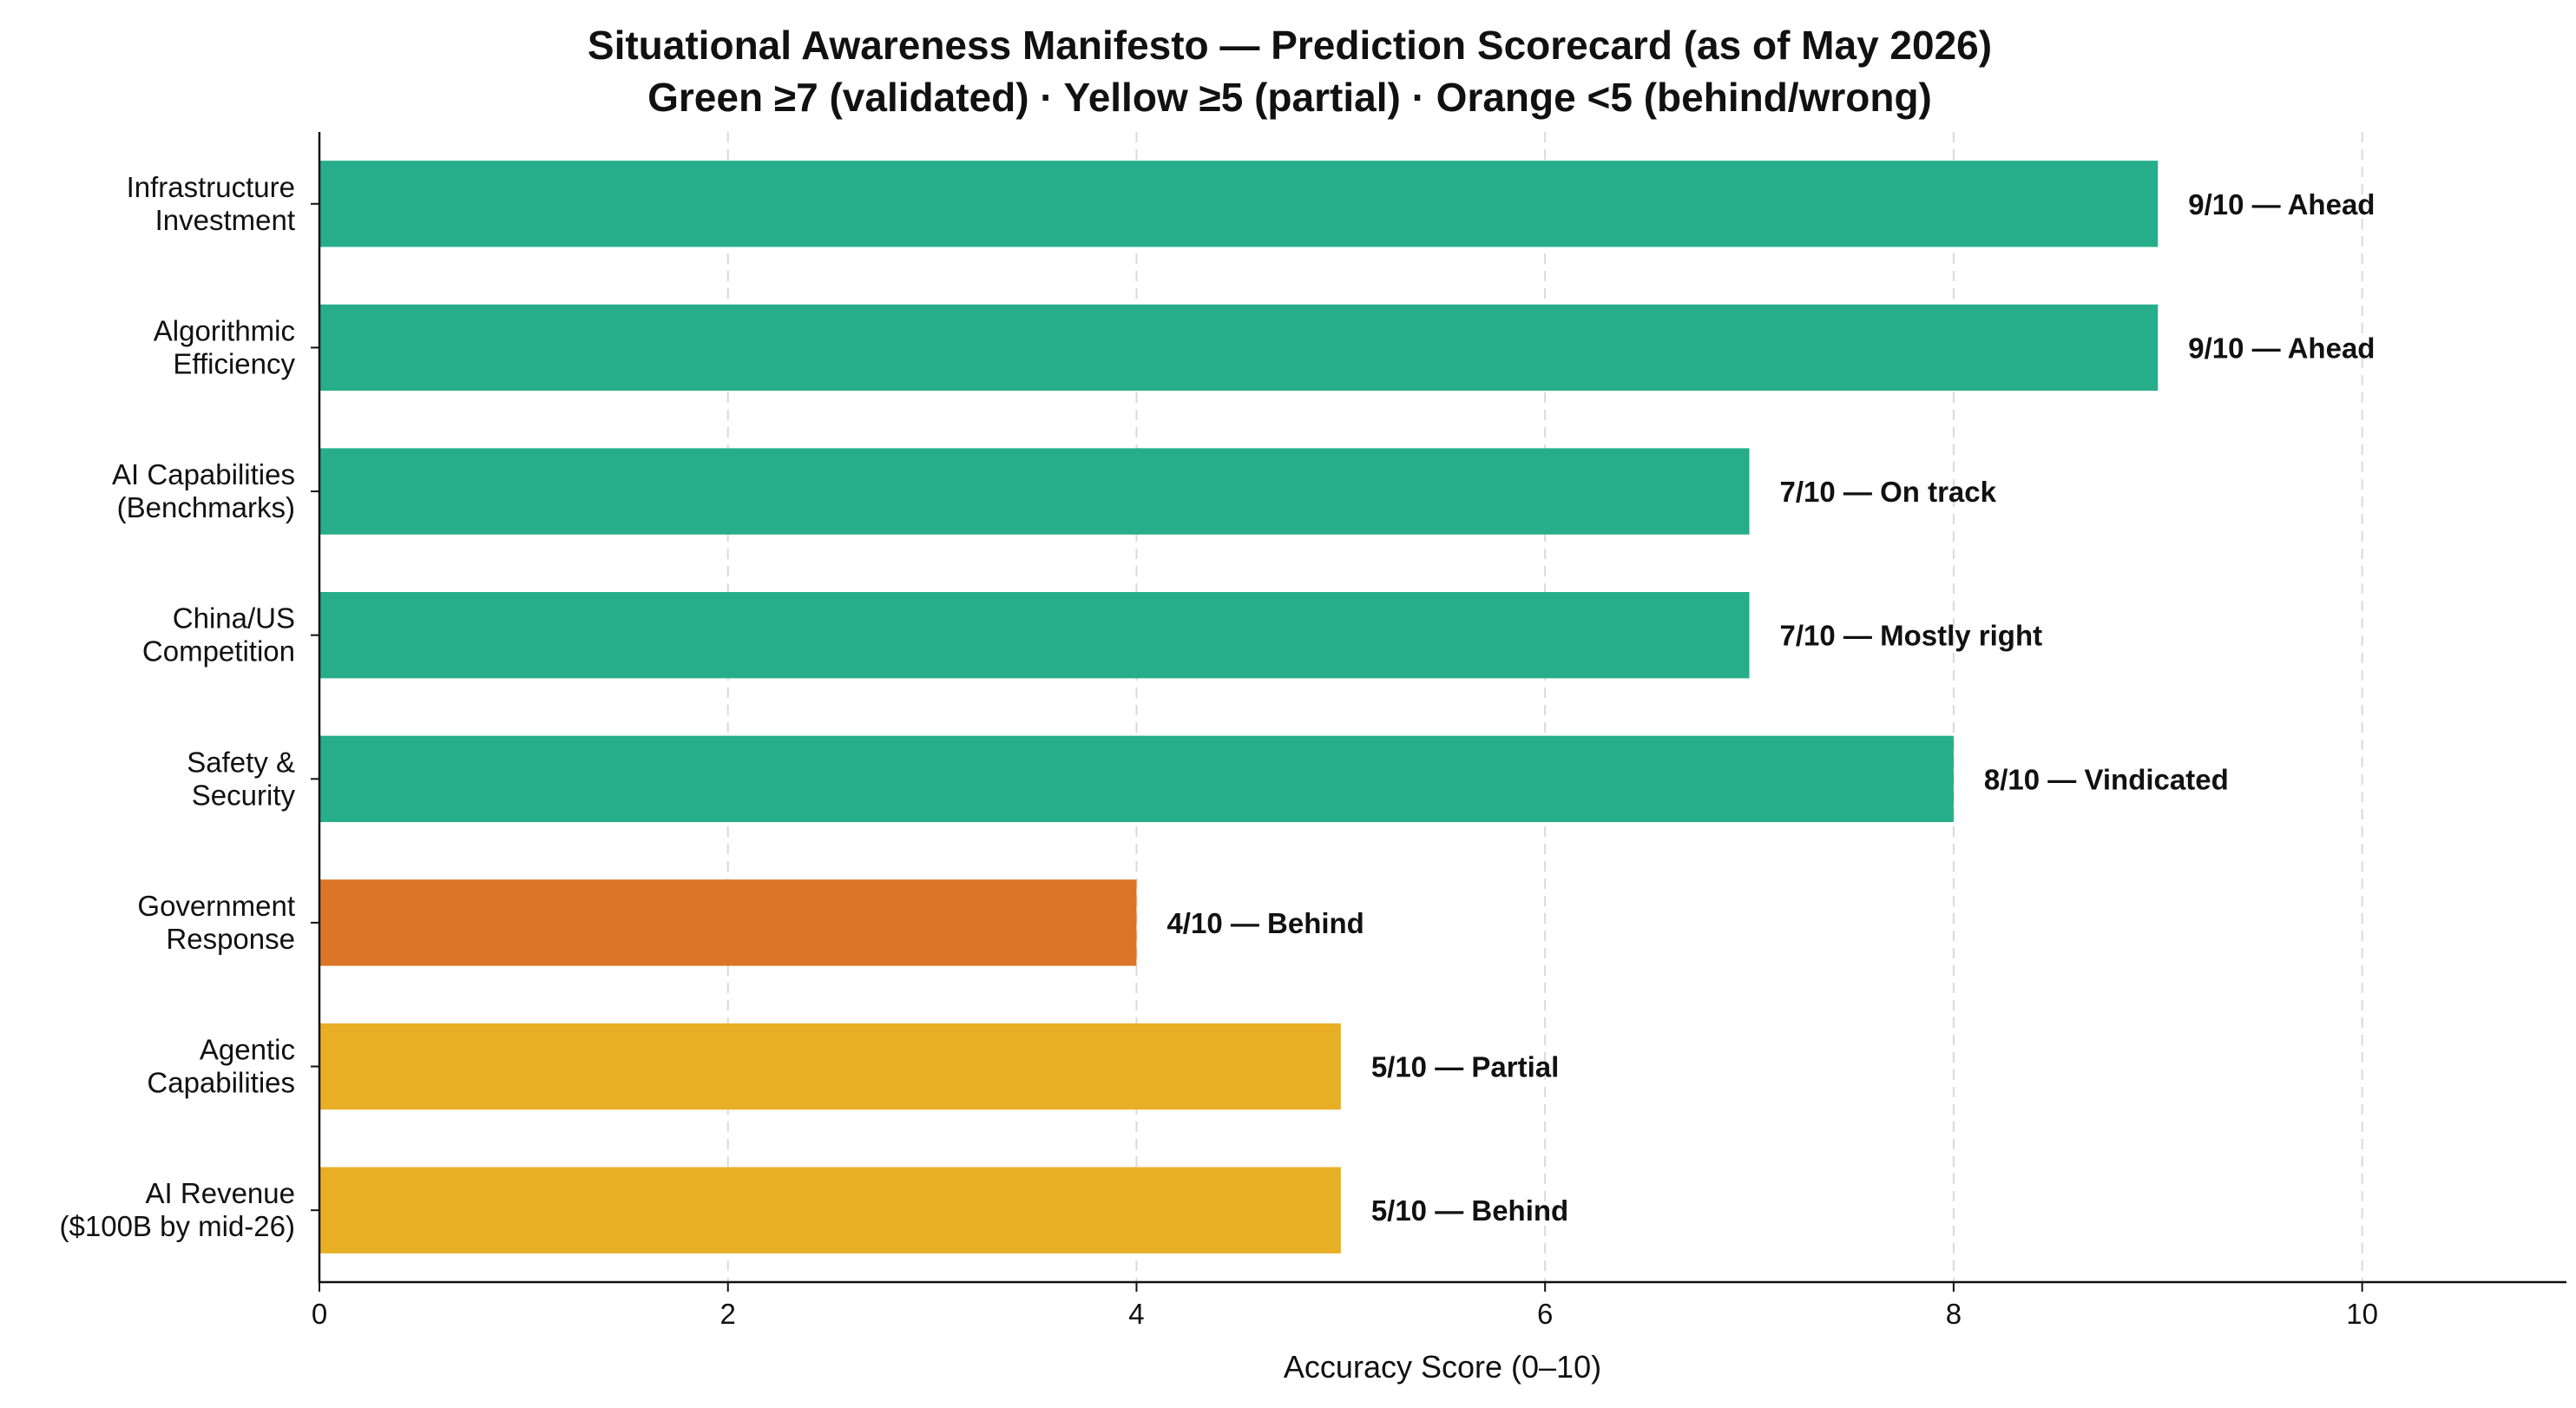  What do you see at coordinates (1911, 636) in the screenshot?
I see `data-label-3: 7/10 — Mostly right` at bounding box center [1911, 636].